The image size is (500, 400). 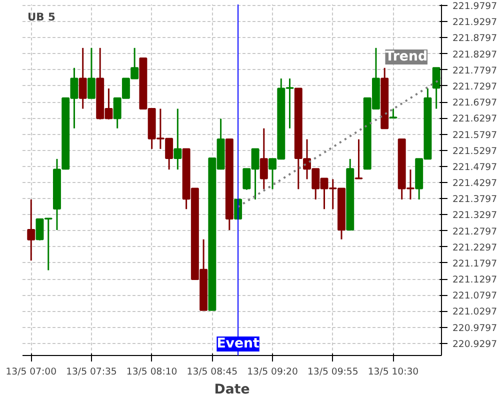 What do you see at coordinates (475, 54) in the screenshot?
I see `y-tick-label: 221.8297` at bounding box center [475, 54].